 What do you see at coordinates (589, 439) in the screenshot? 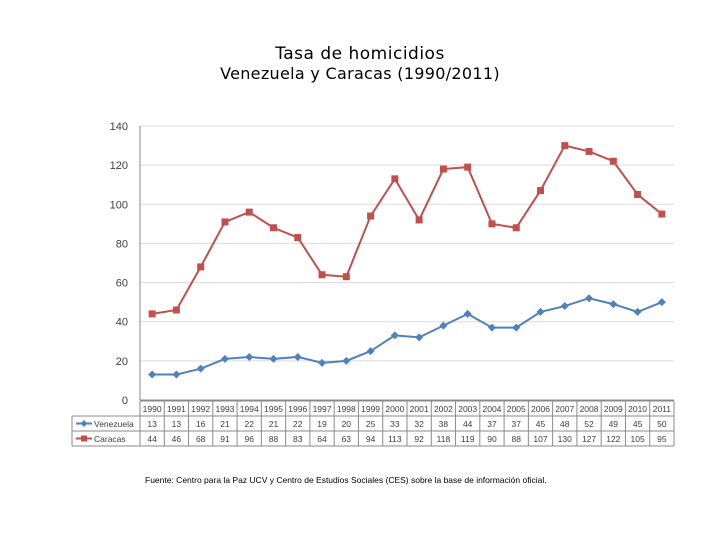
I see `data-label-caracas: 127` at bounding box center [589, 439].